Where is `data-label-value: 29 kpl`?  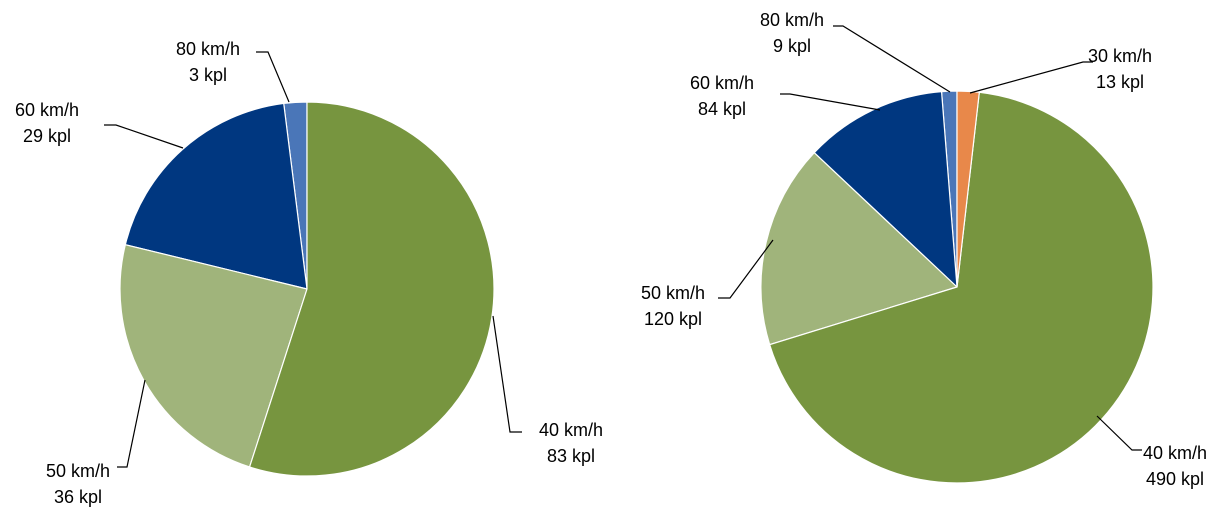 data-label-value: 29 kpl is located at coordinates (47, 136).